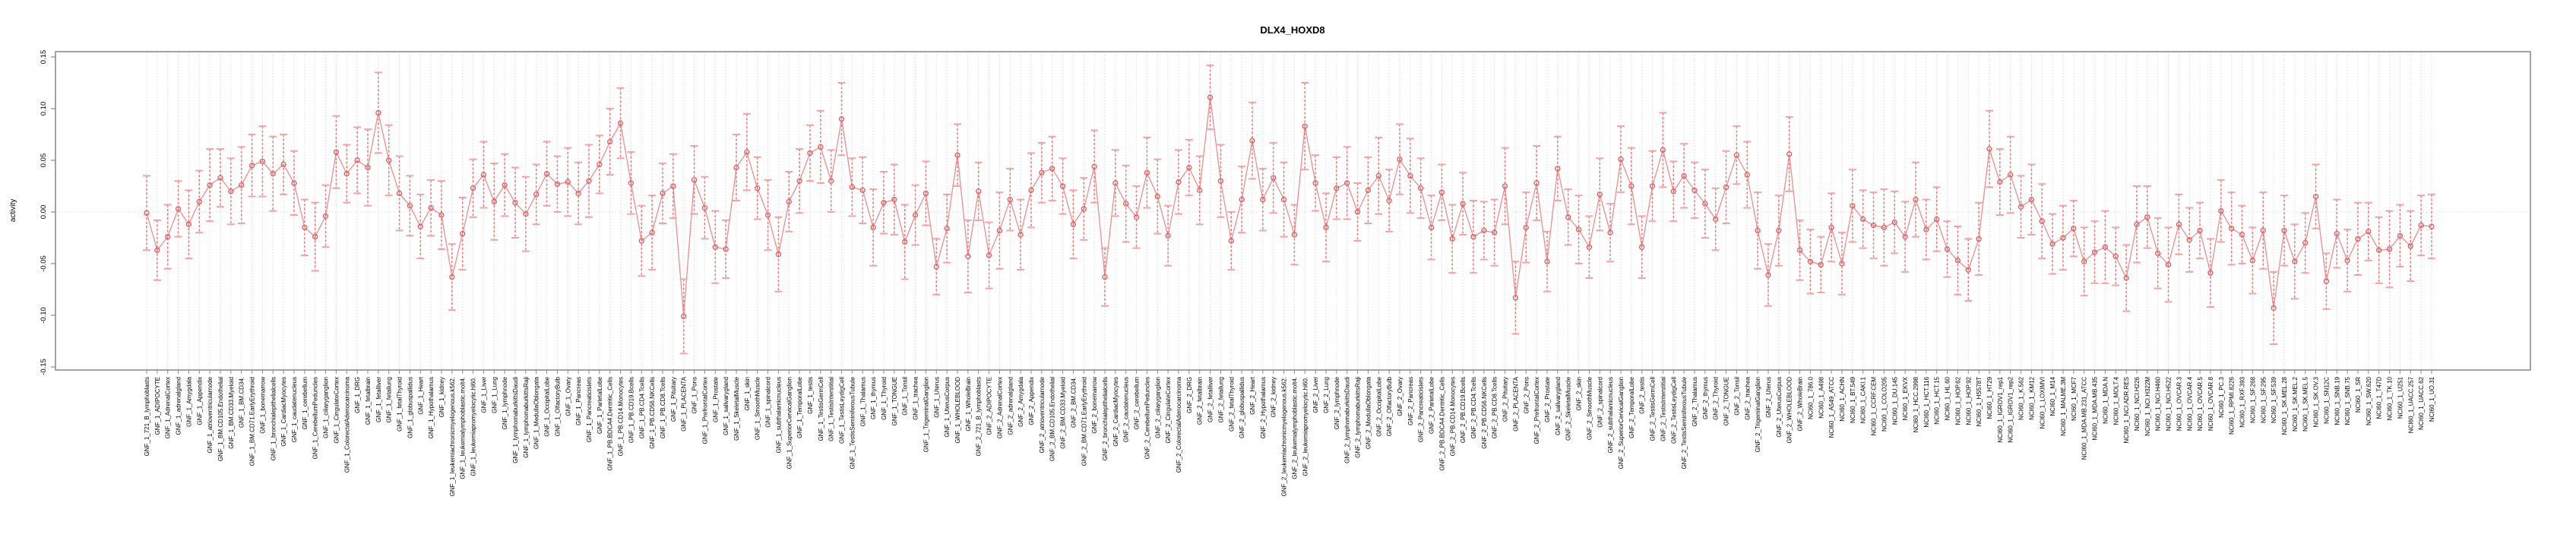 The width and height of the screenshot is (2576, 547). Describe the element at coordinates (568, 396) in the screenshot. I see `x-category-label: GNF_1_Ovary` at that location.